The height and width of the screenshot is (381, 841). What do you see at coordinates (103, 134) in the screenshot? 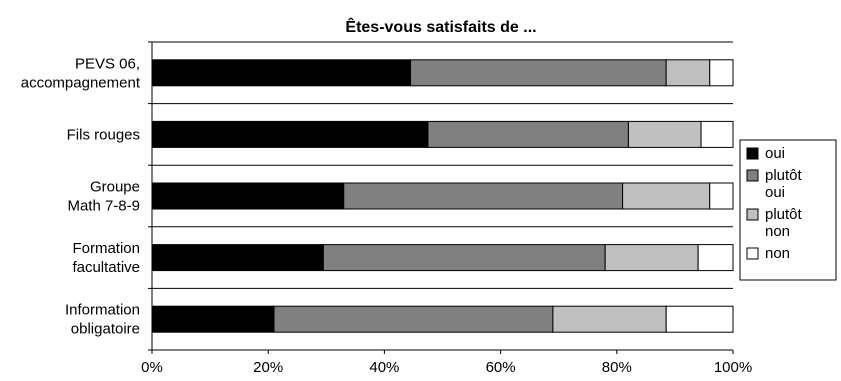
I see `category-label-1-line-0: Fils rouges` at bounding box center [103, 134].